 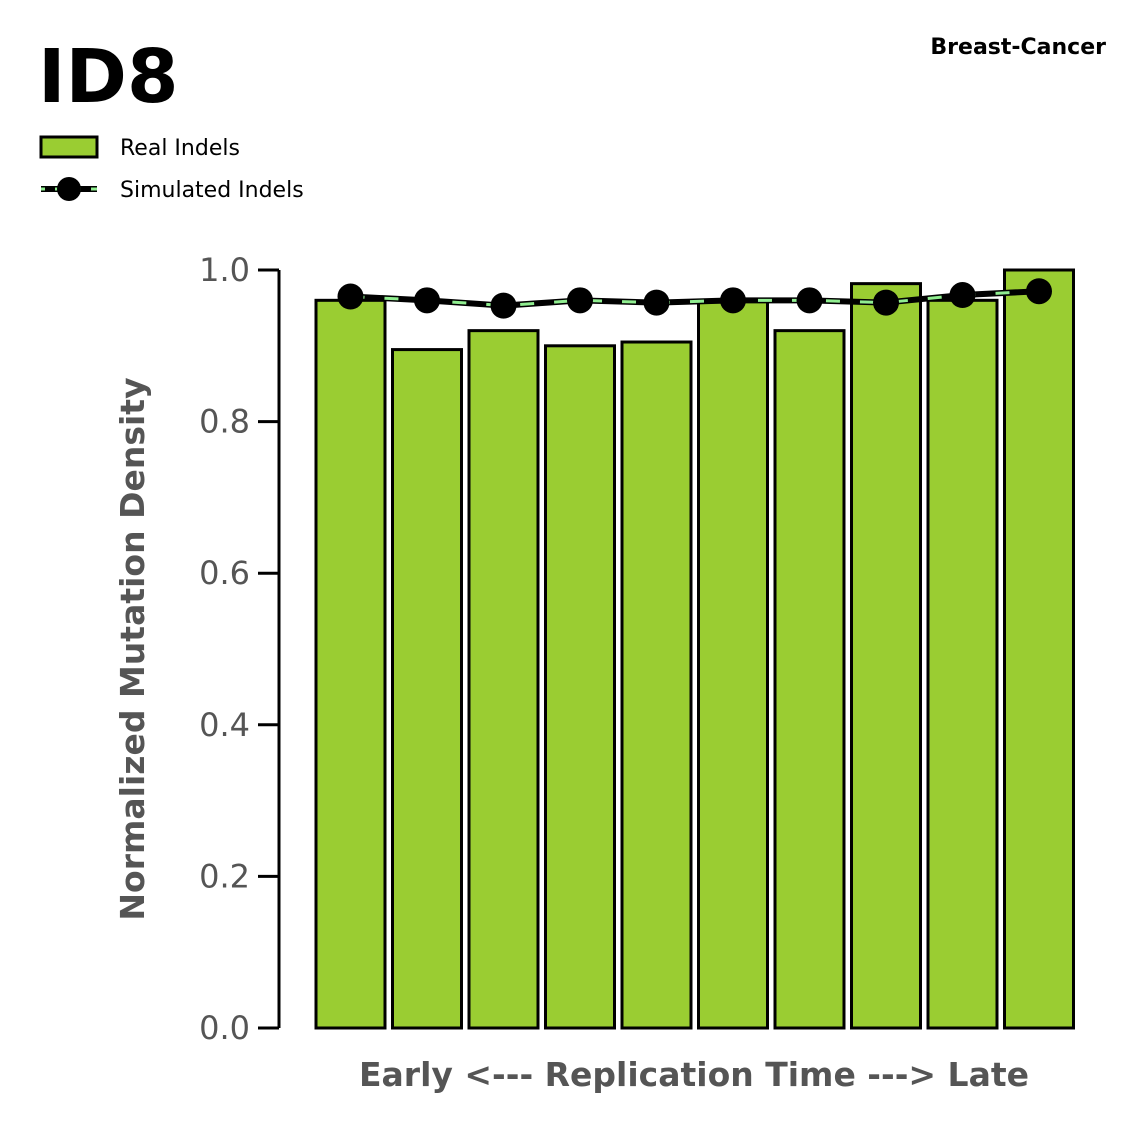 What do you see at coordinates (180, 148) in the screenshot?
I see `legend-label-real-indels: Real Indels` at bounding box center [180, 148].